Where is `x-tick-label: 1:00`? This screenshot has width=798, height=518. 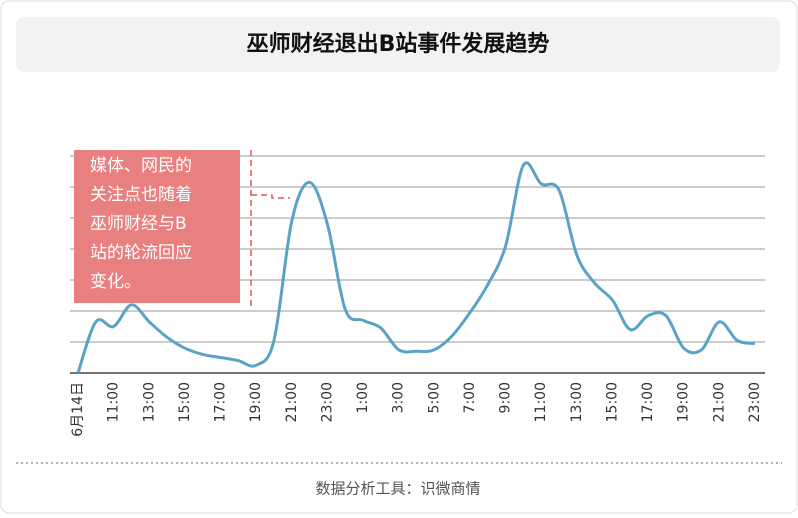
x-tick-label: 1:00 is located at coordinates (363, 397).